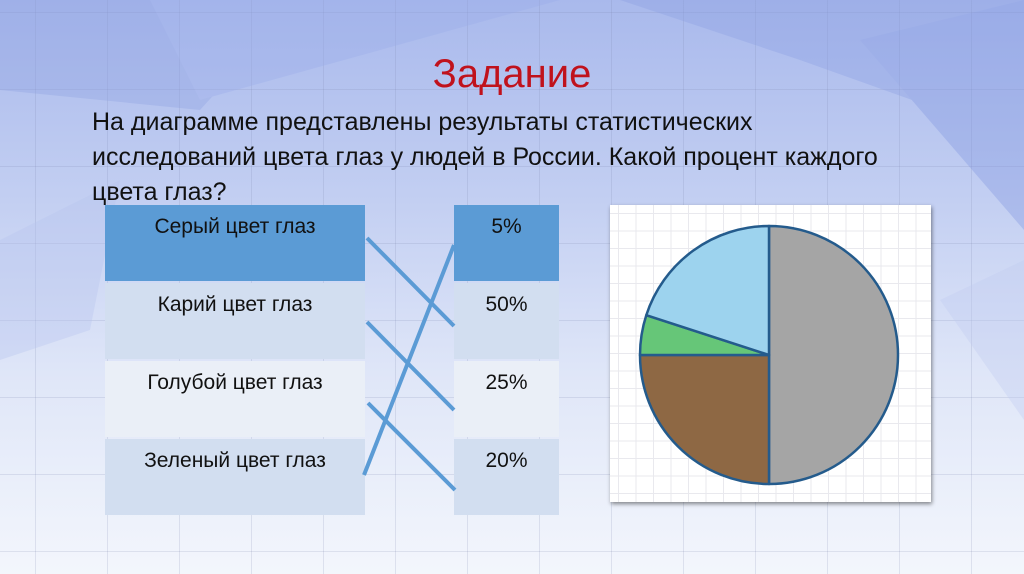 This screenshot has width=1024, height=574. I want to click on pie-chart, so click(769, 355).